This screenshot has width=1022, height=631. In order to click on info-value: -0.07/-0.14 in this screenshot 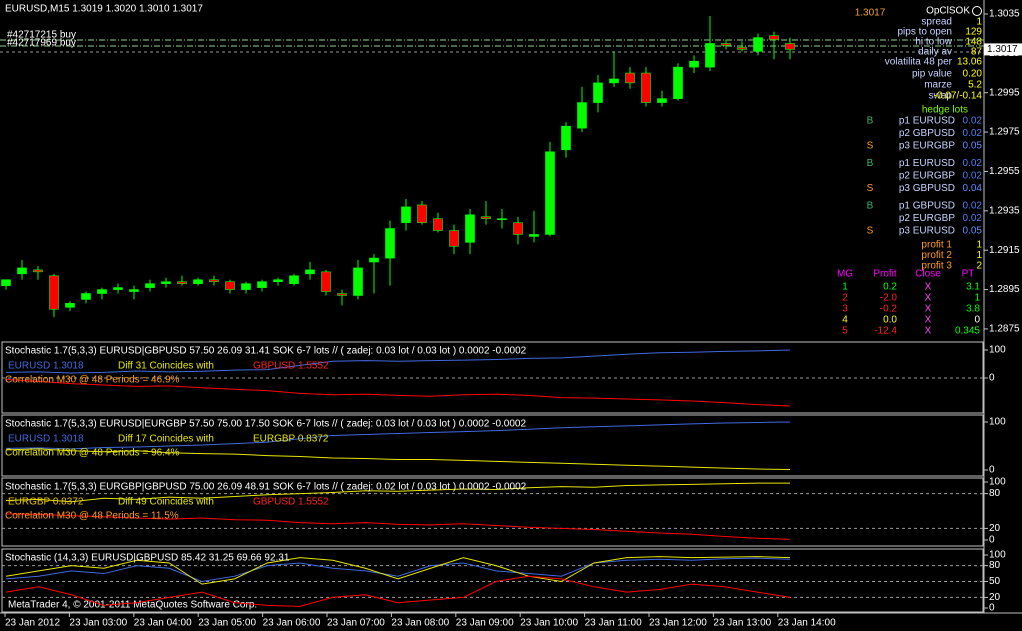, I will do `click(958, 96)`.